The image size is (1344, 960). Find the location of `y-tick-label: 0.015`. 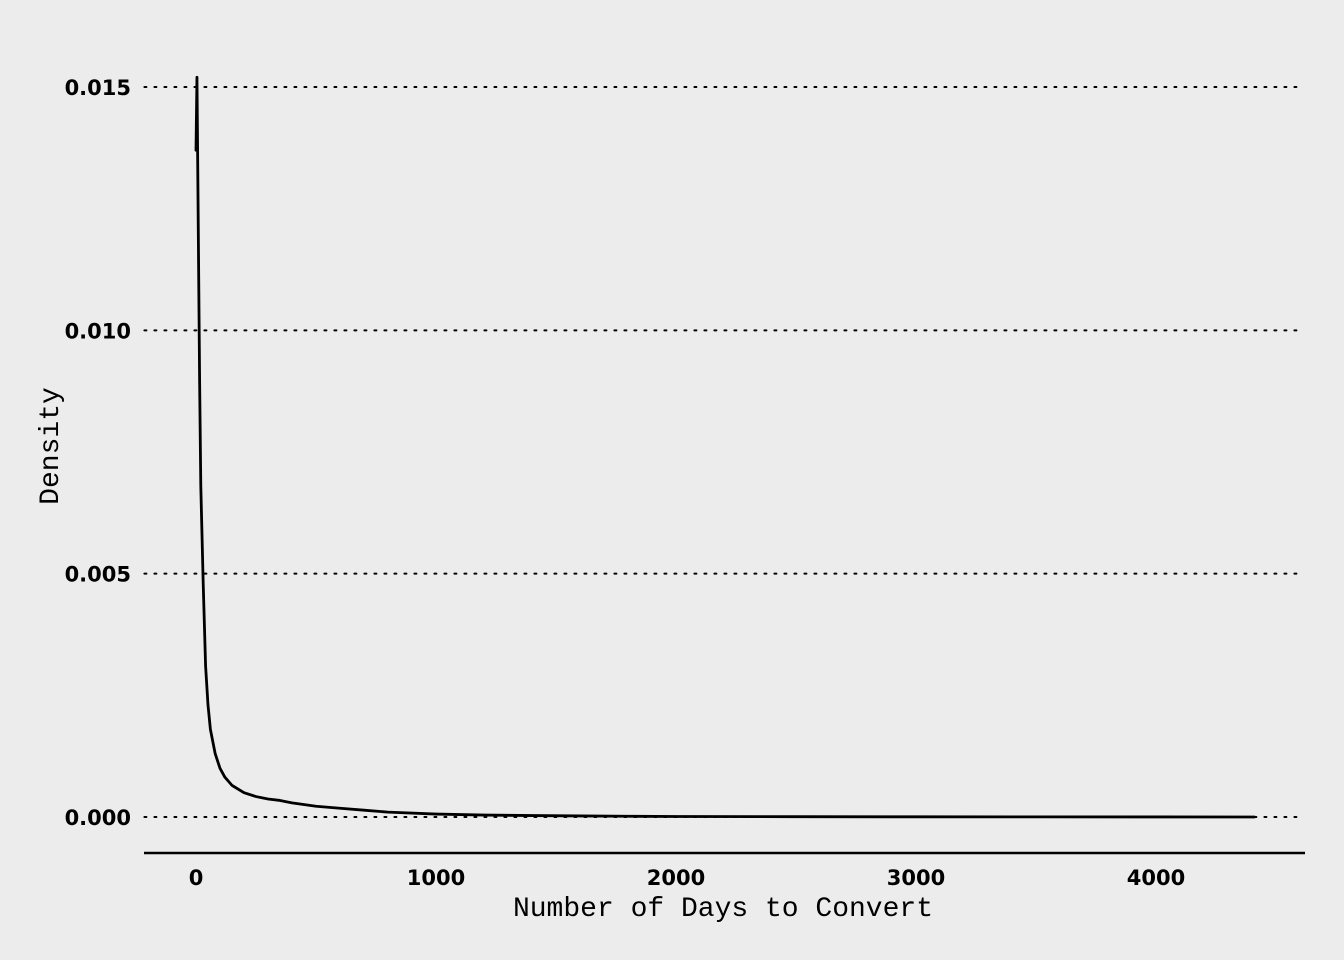

y-tick-label: 0.015 is located at coordinates (98, 88).